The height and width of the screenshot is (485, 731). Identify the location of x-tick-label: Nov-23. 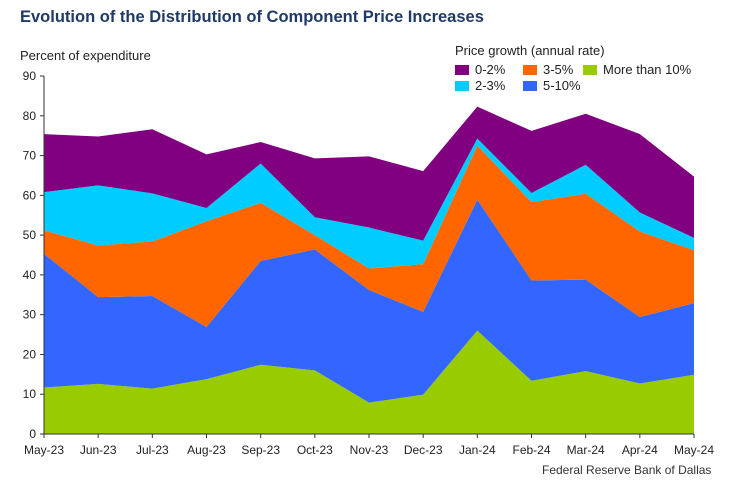
(369, 450).